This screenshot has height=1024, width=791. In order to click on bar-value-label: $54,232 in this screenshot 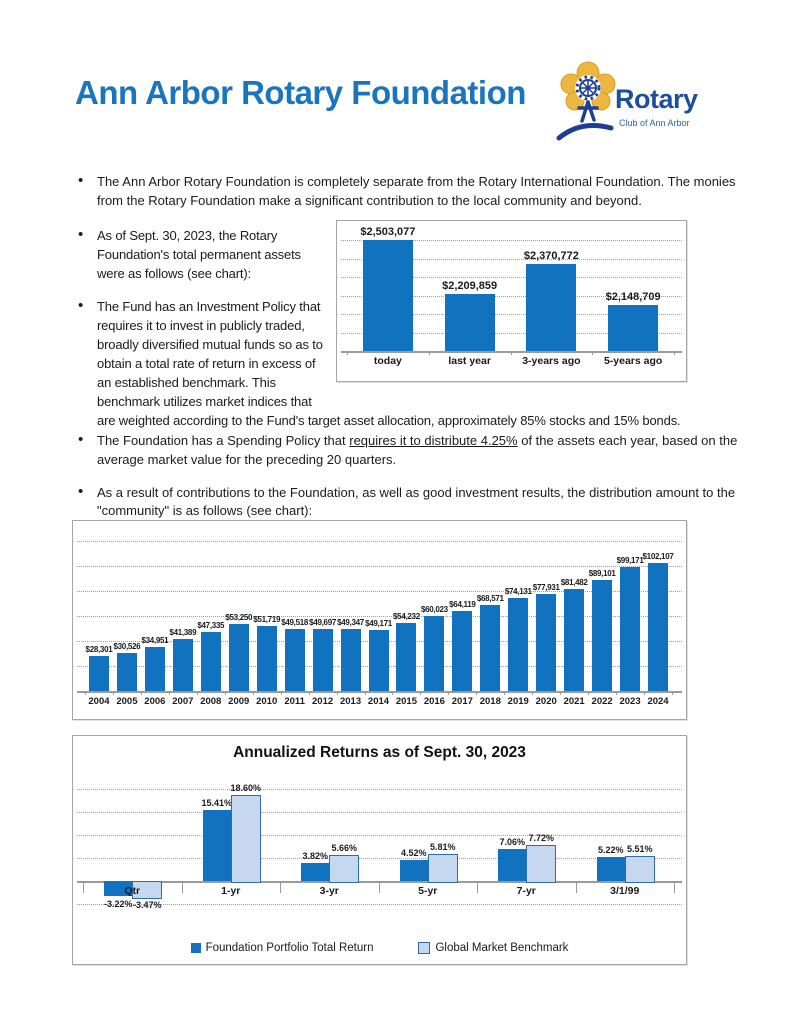, I will do `click(406, 617)`.